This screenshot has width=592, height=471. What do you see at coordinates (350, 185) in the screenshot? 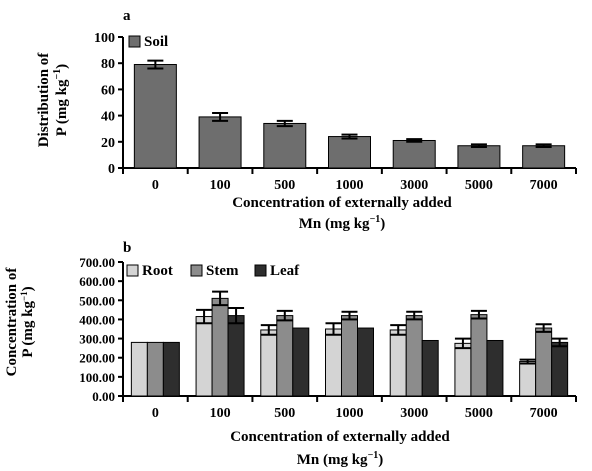
I see `chart-a-xtick-label: 1000` at bounding box center [350, 185].